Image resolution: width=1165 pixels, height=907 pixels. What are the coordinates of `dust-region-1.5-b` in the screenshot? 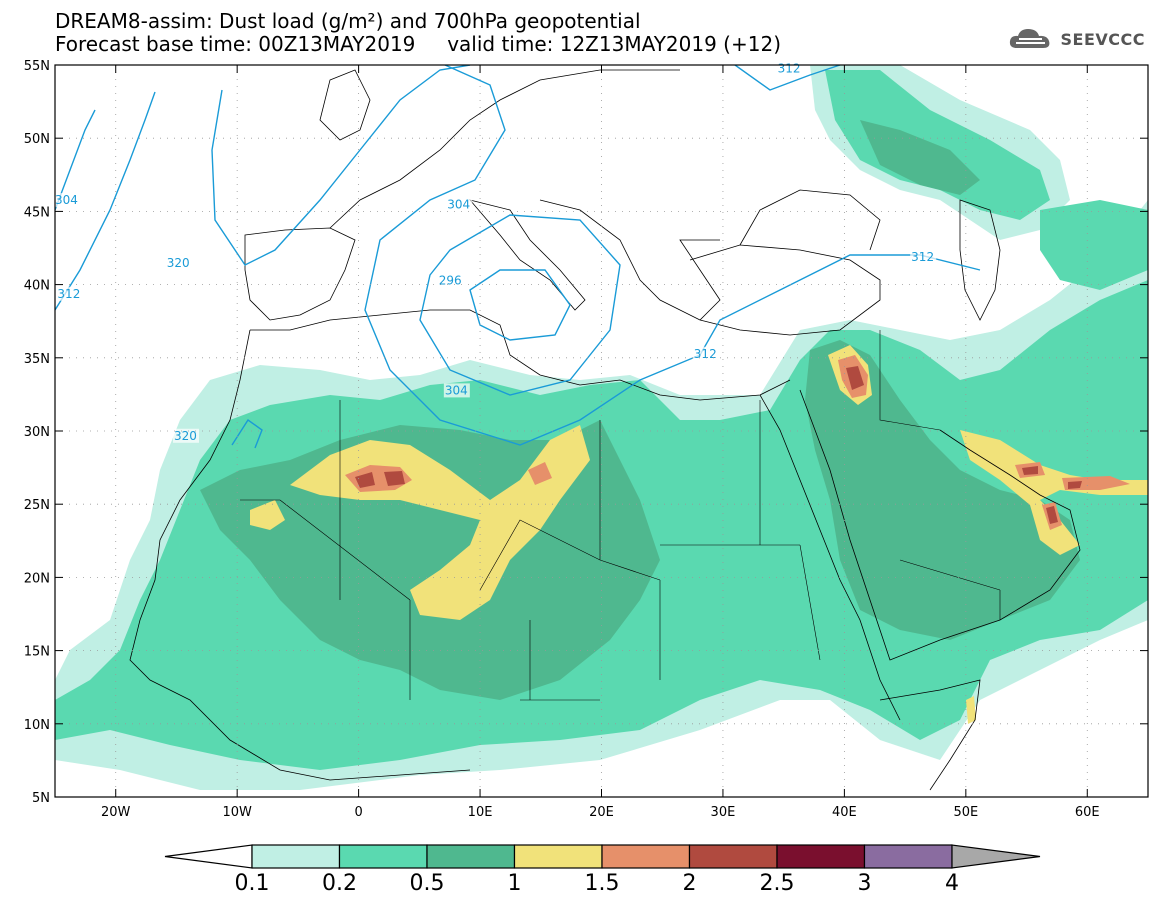 It's located at (540, 473).